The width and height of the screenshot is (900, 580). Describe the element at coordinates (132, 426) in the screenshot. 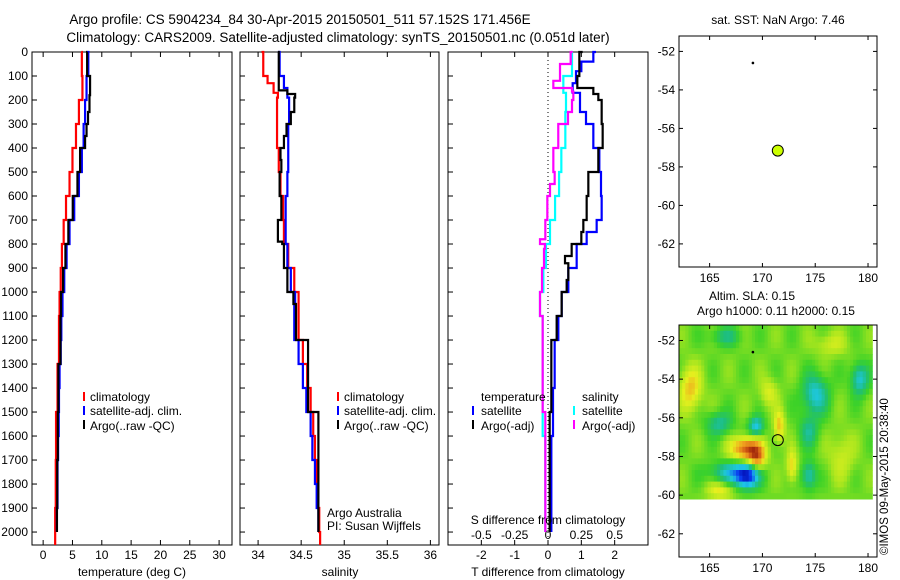

I see `legend-label-argo: Argo(..raw -QC)` at that location.